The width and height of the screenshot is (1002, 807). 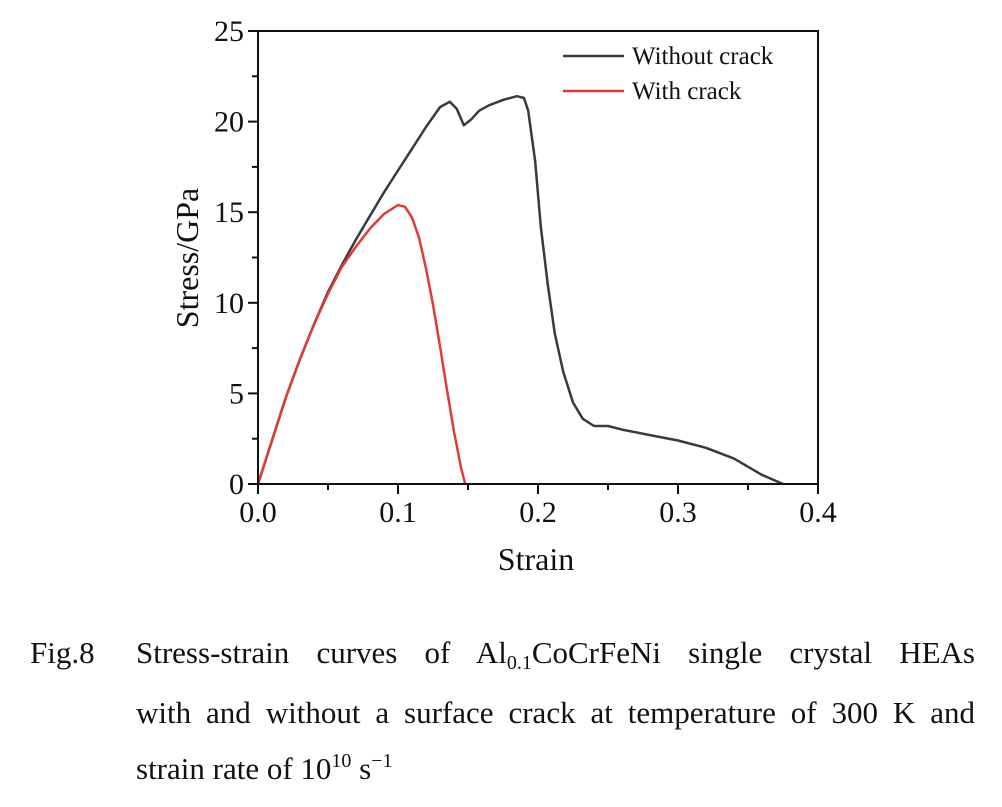 I want to click on caption-line-3: strain rate of 1010 s−1, so click(x=264, y=768).